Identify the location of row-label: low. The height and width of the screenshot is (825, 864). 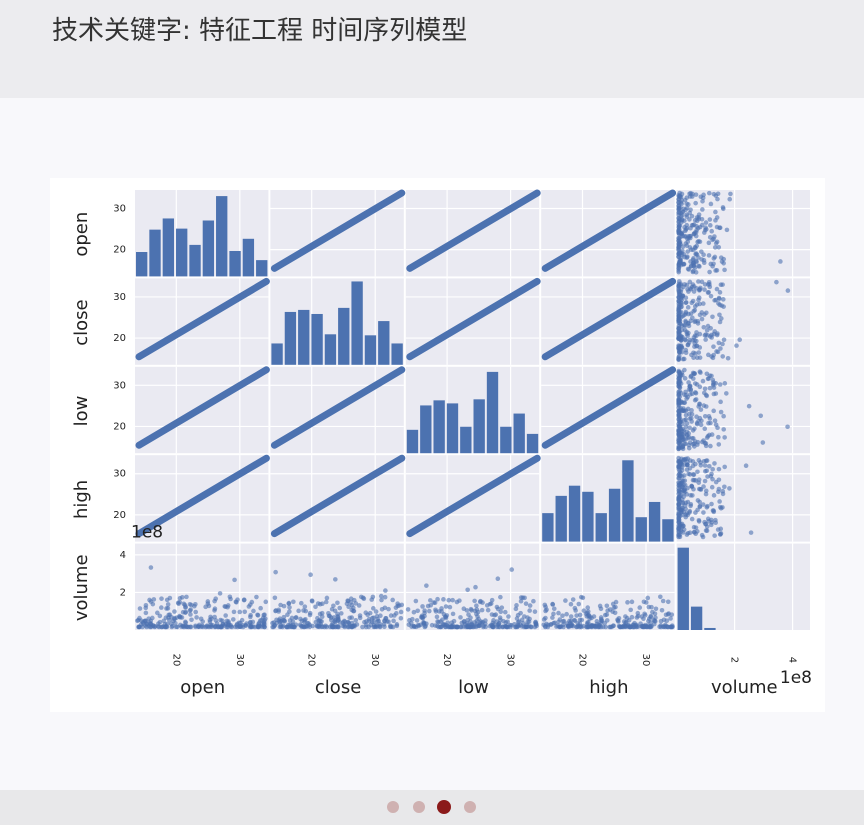
(81, 411).